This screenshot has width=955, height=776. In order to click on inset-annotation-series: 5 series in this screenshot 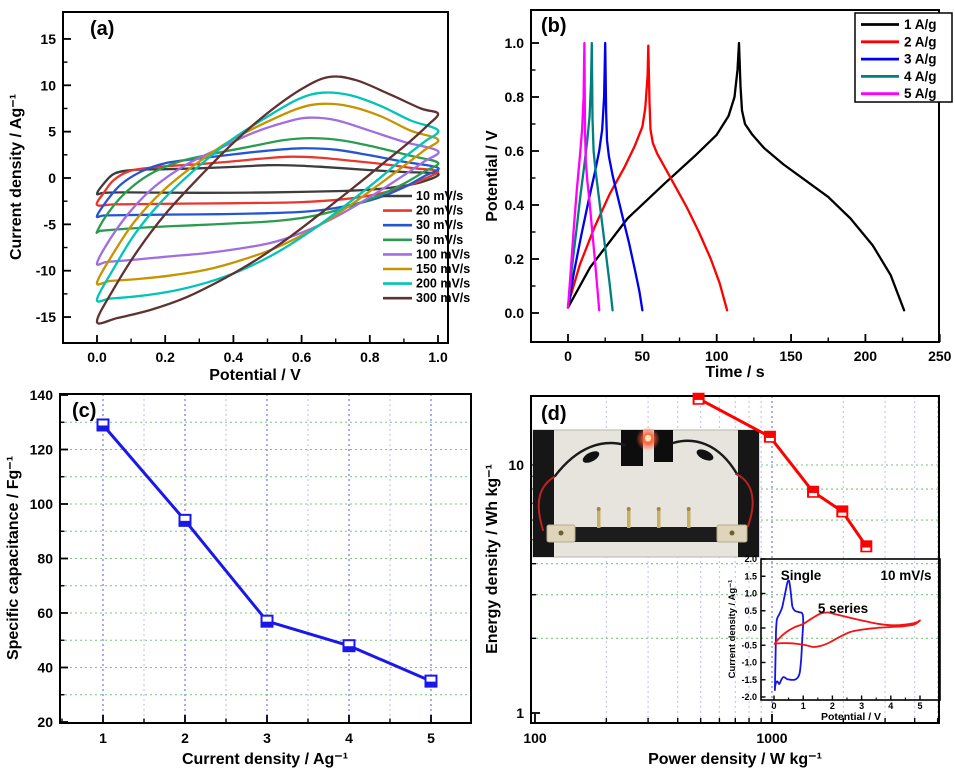, I will do `click(843, 608)`.